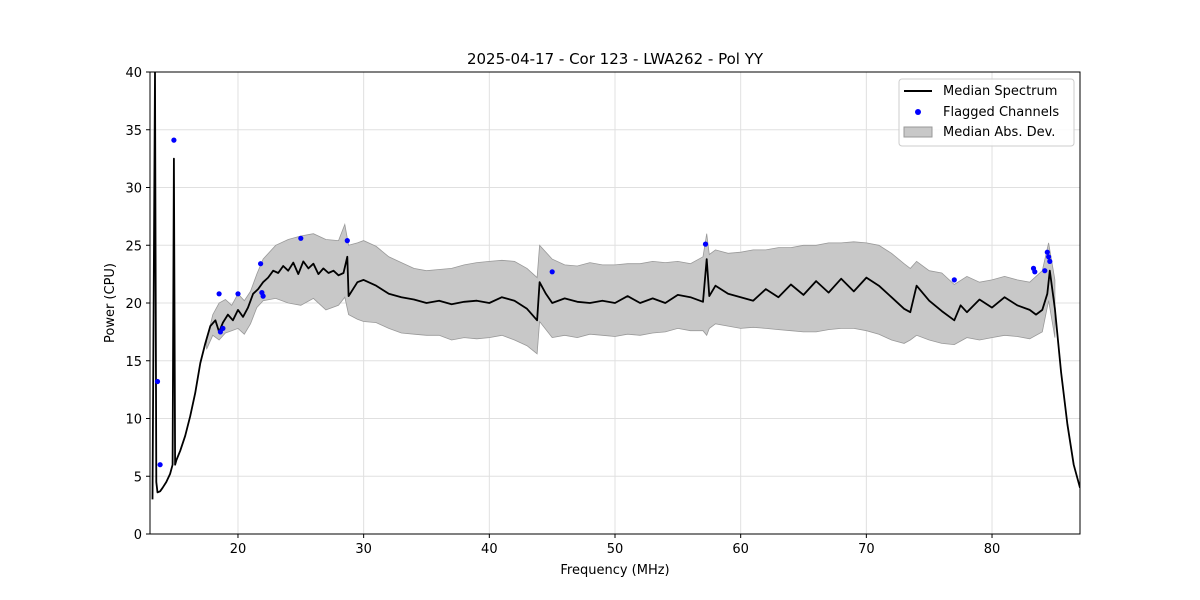 The image size is (1200, 600). Describe the element at coordinates (133, 246) in the screenshot. I see `y-tick-label: 25` at that location.